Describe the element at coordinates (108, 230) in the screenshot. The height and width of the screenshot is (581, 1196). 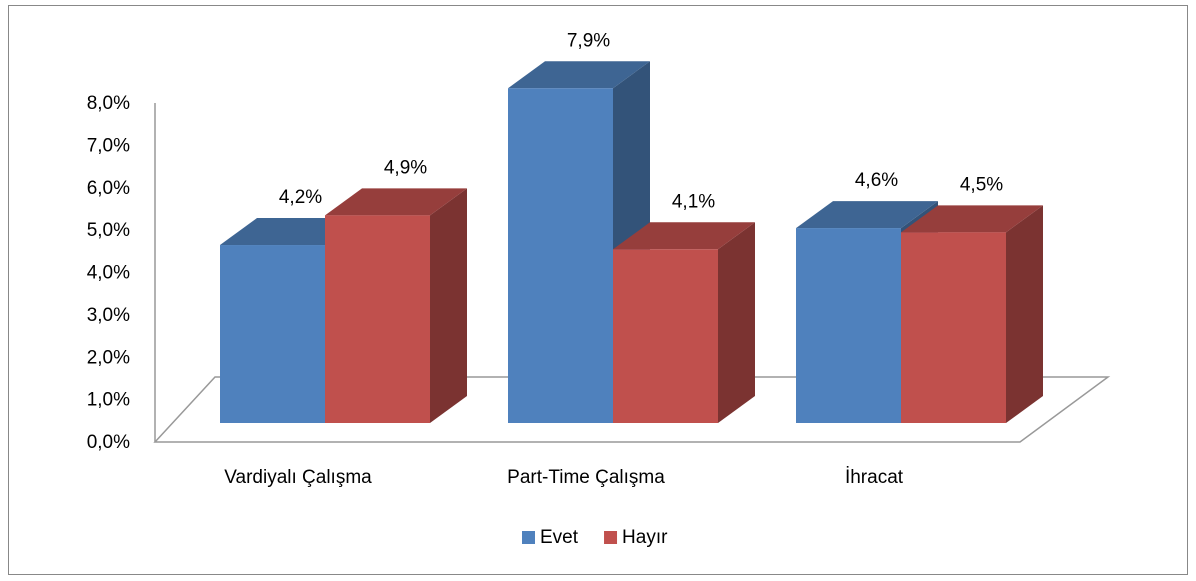
I see `y-tick-label: 5,0%` at that location.